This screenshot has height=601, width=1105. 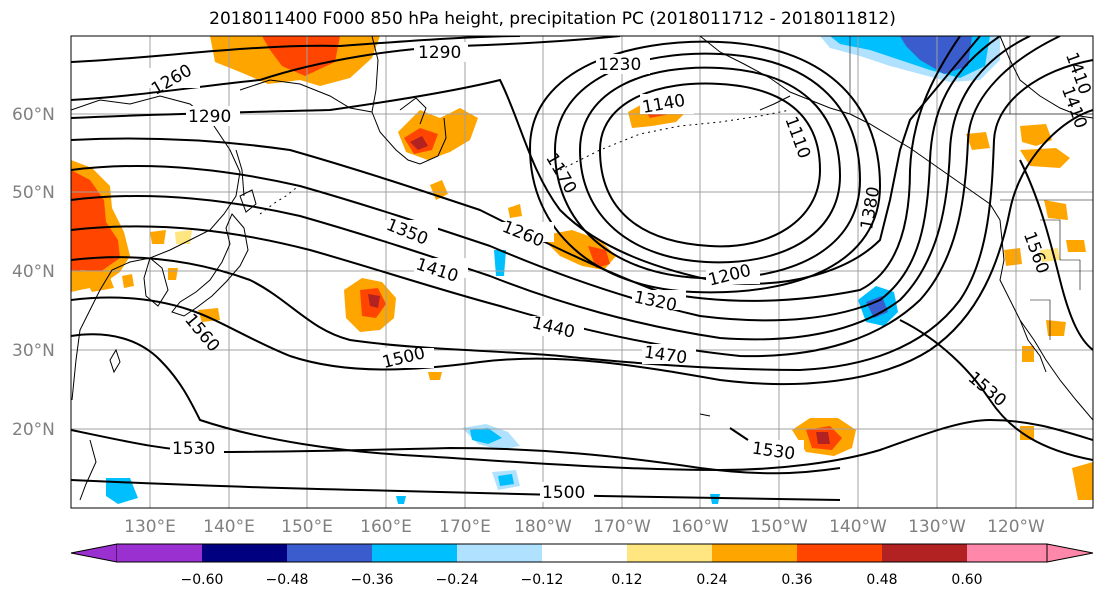 I want to click on colorbar-tick-label: −0.36, so click(x=372, y=580).